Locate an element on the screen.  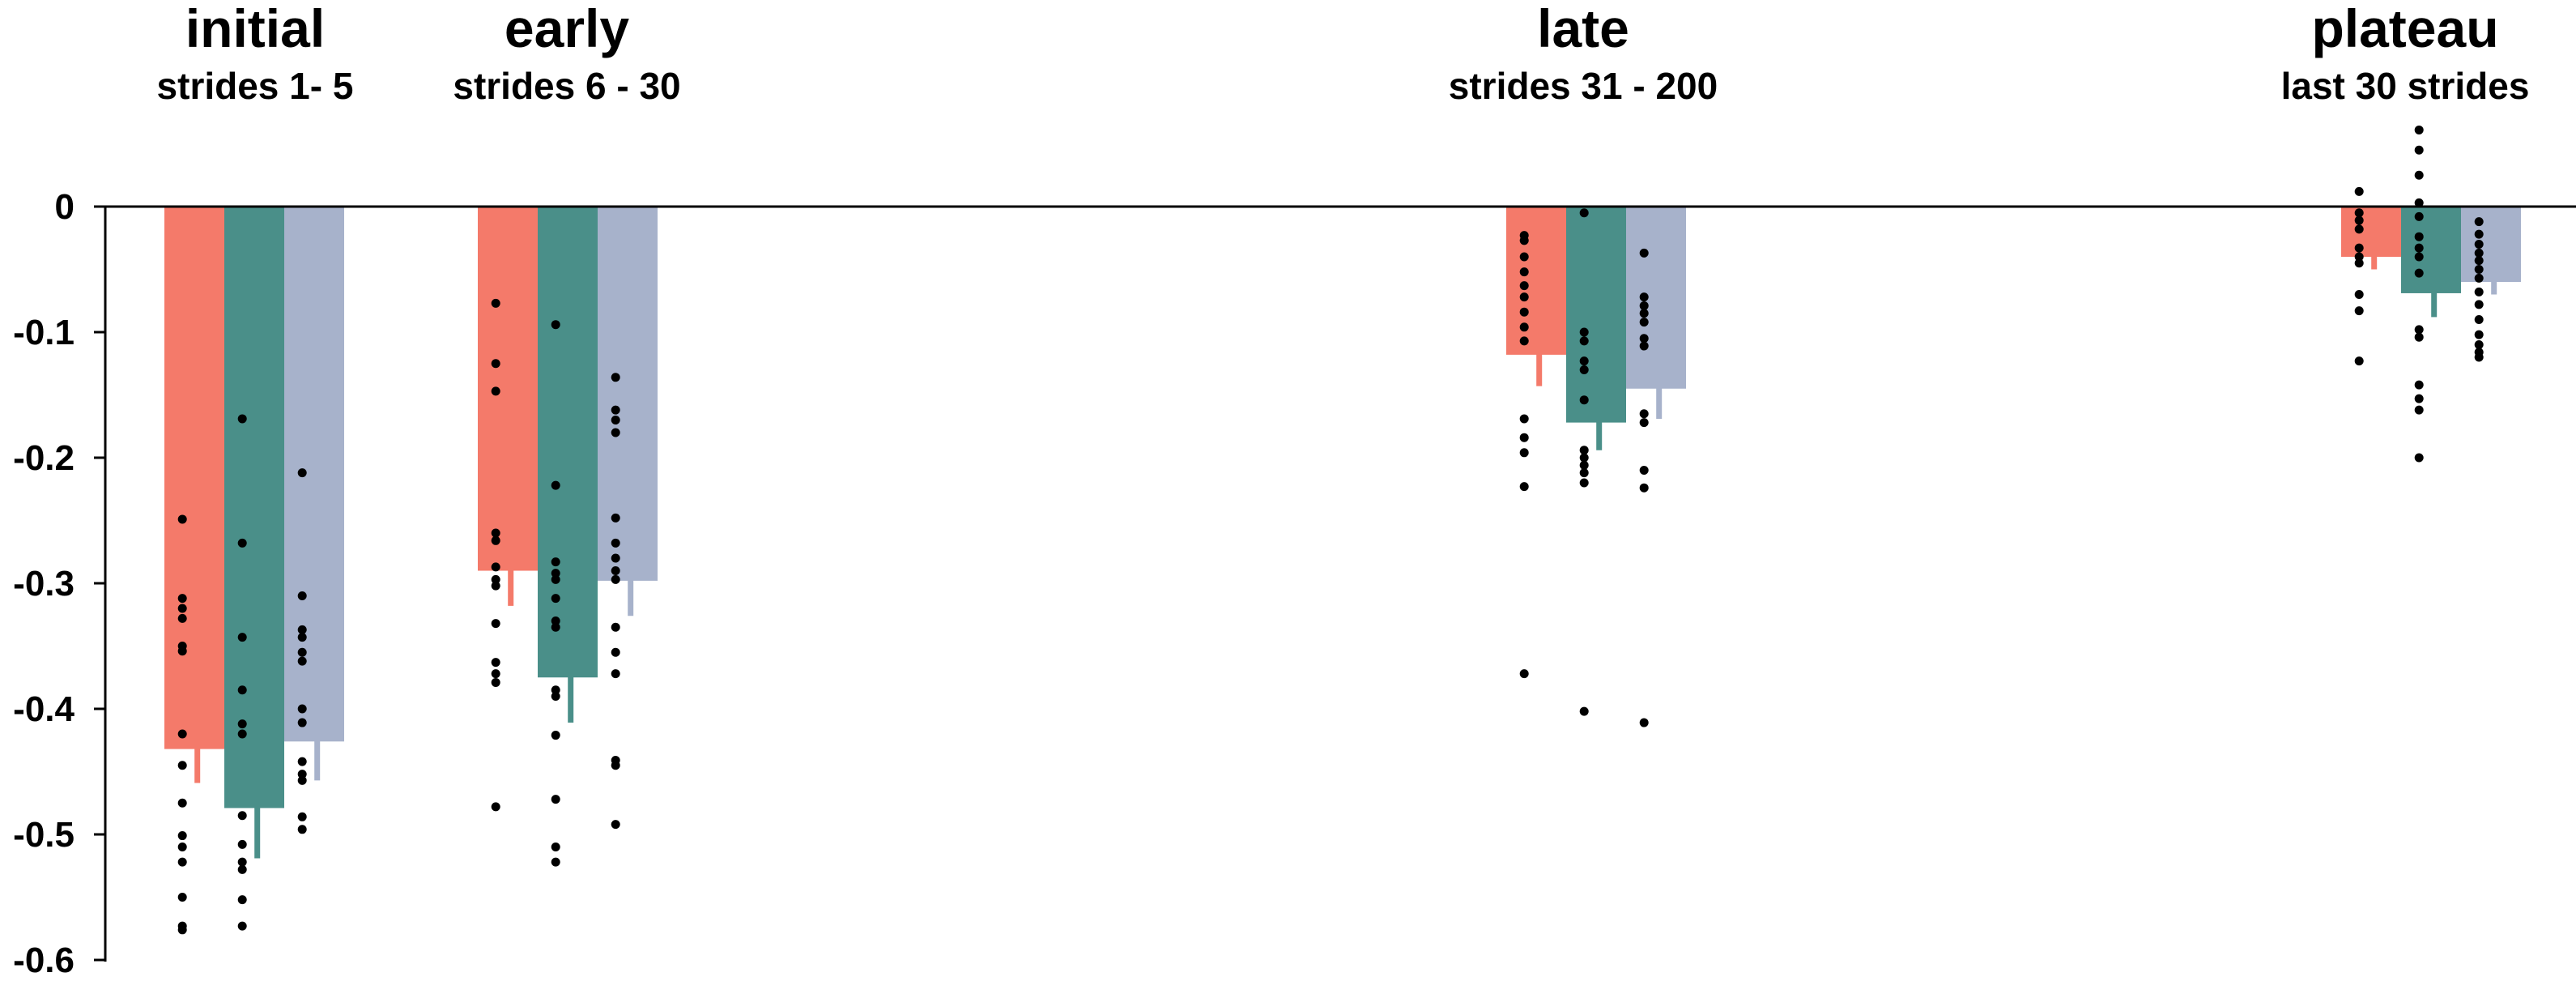
phase-title: early is located at coordinates (567, 29).